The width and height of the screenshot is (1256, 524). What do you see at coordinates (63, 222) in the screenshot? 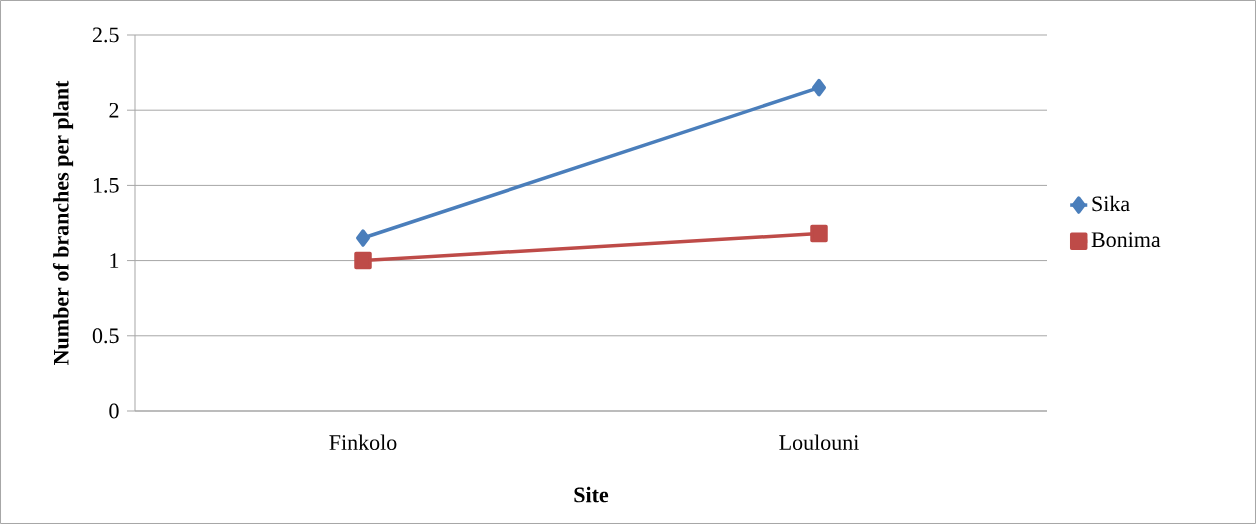
I see `y-axis-title: Number of branches per plant` at bounding box center [63, 222].